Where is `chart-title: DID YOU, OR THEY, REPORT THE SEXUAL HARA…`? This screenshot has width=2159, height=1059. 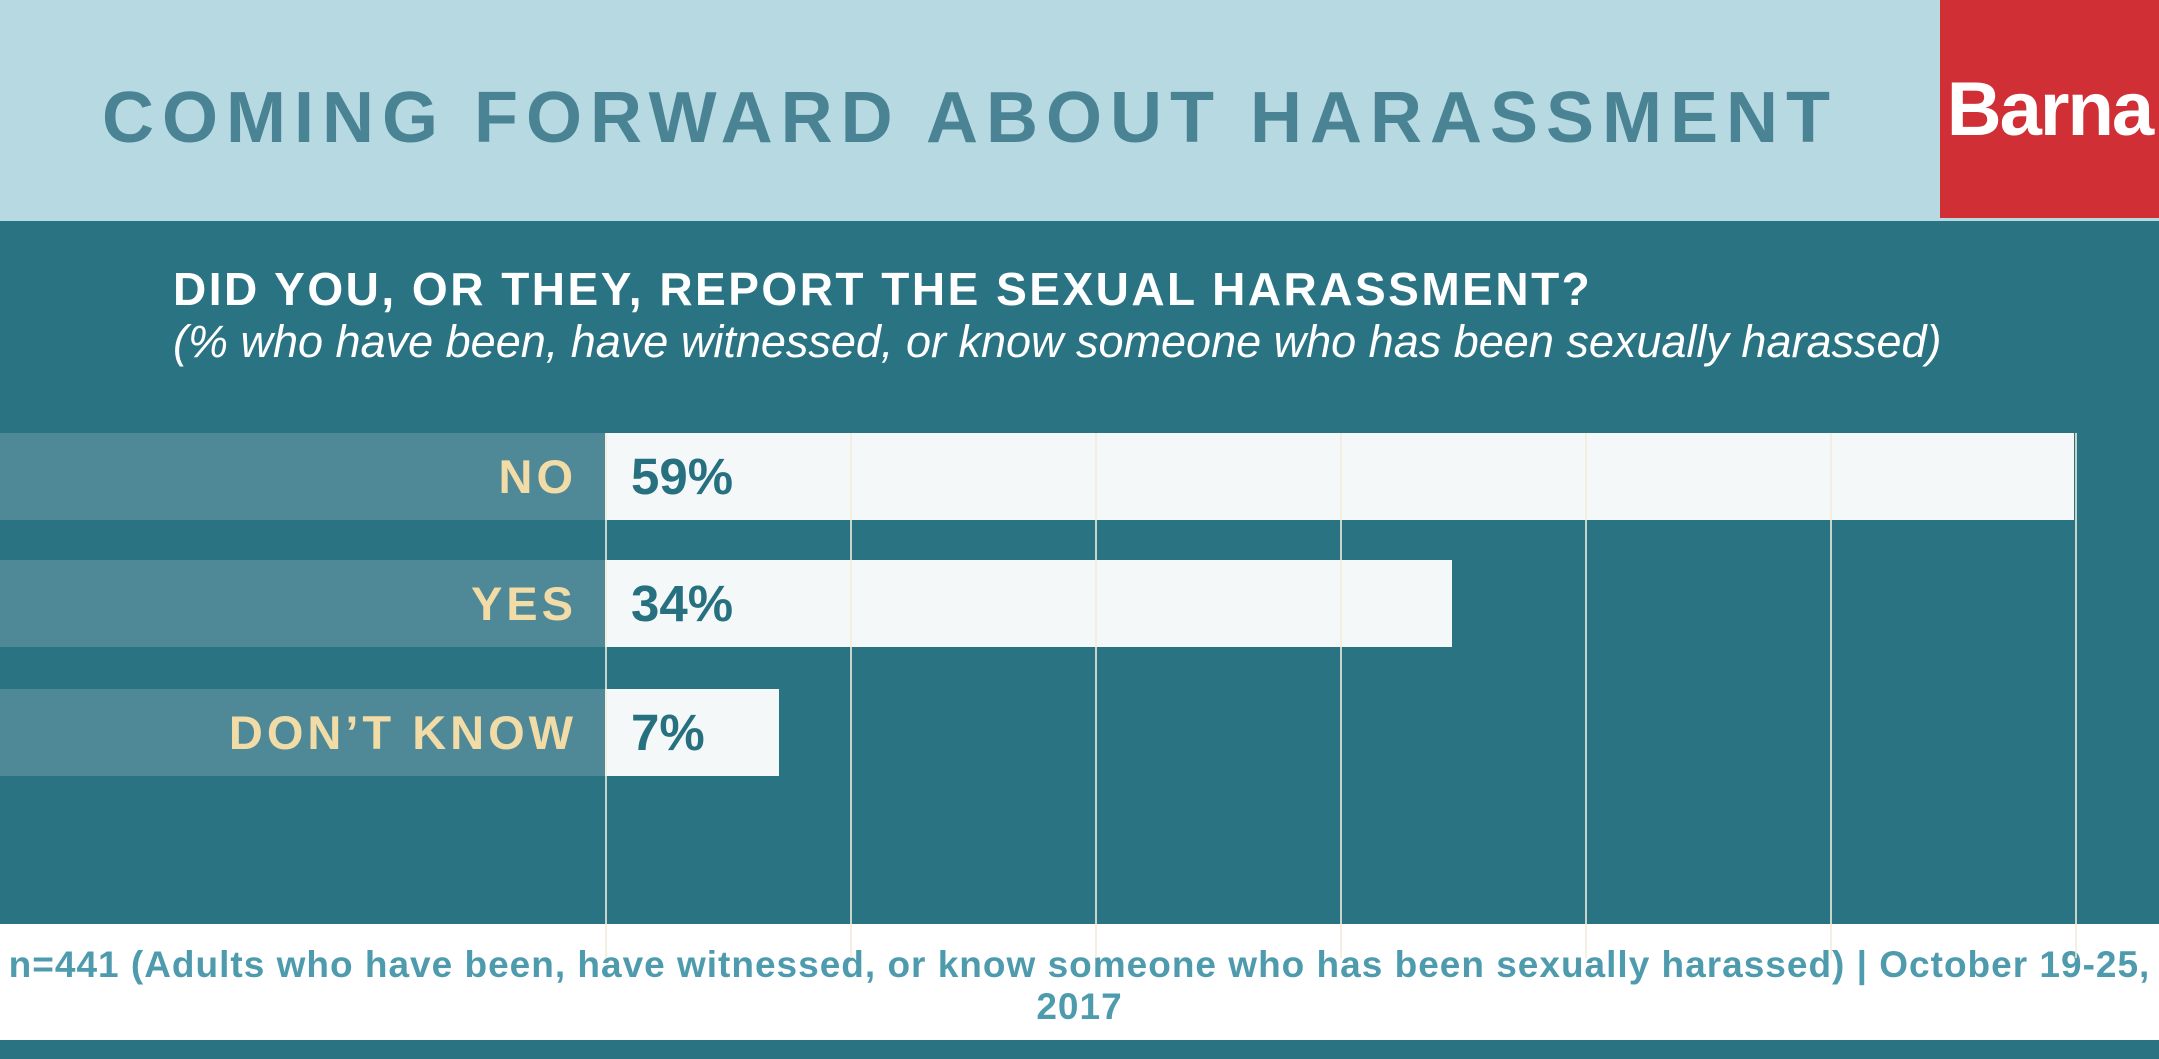
chart-title: DID YOU, OR THEY, REPORT THE SEXUAL HARA… is located at coordinates (883, 289).